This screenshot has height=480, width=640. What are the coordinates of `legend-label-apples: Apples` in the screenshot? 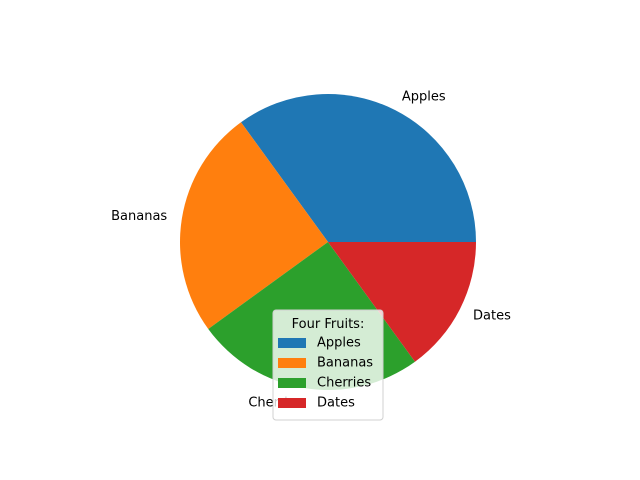 It's located at (339, 343).